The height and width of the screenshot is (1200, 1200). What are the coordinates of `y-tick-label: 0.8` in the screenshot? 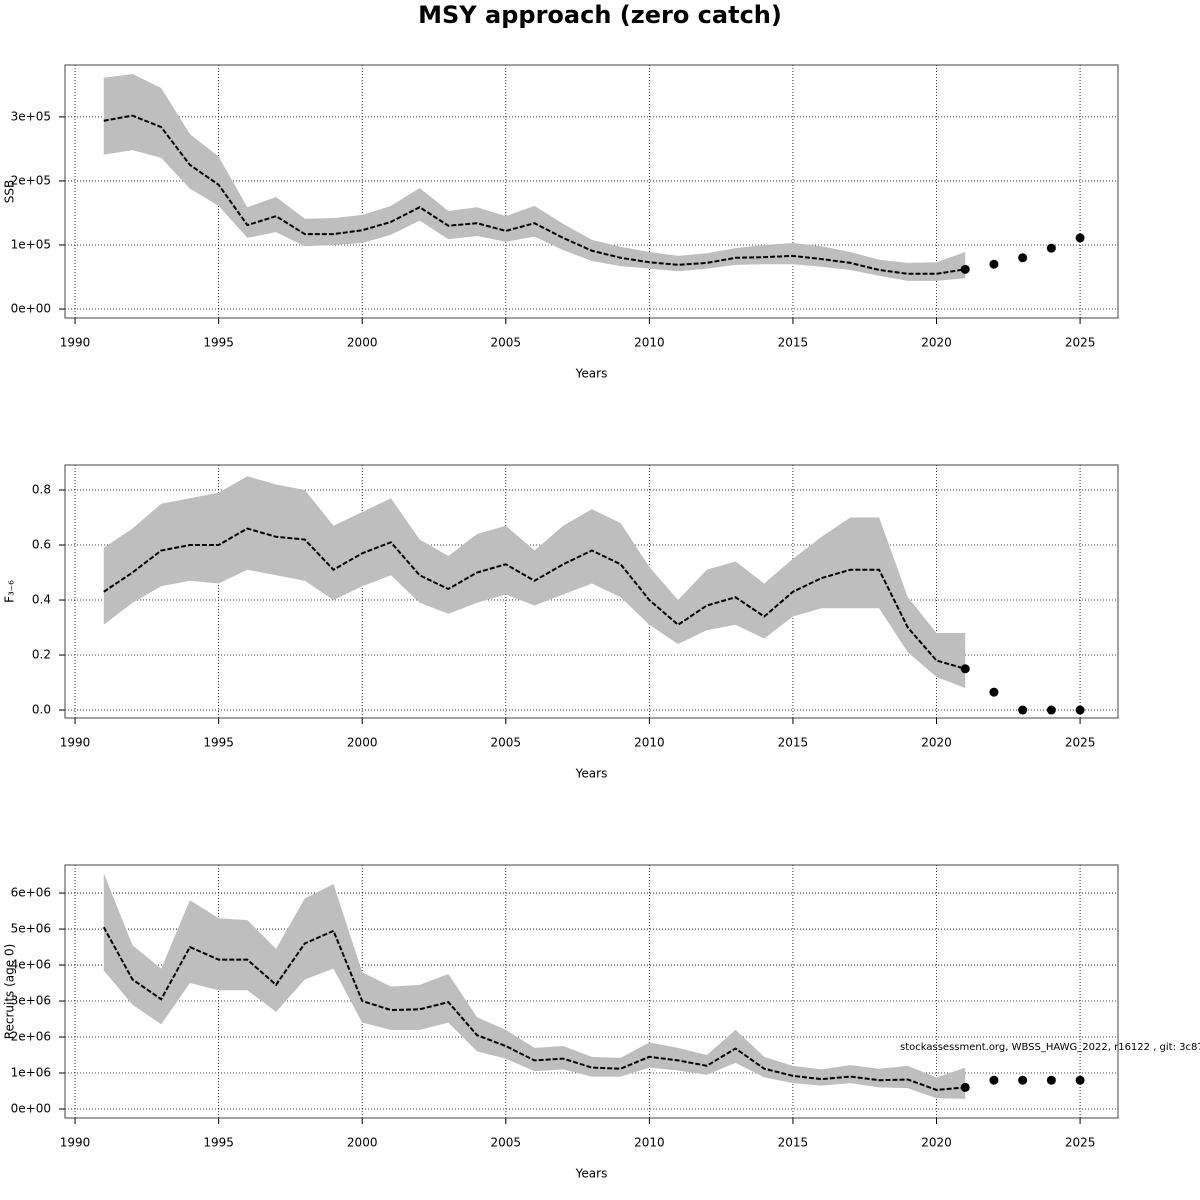 It's located at (41, 490).